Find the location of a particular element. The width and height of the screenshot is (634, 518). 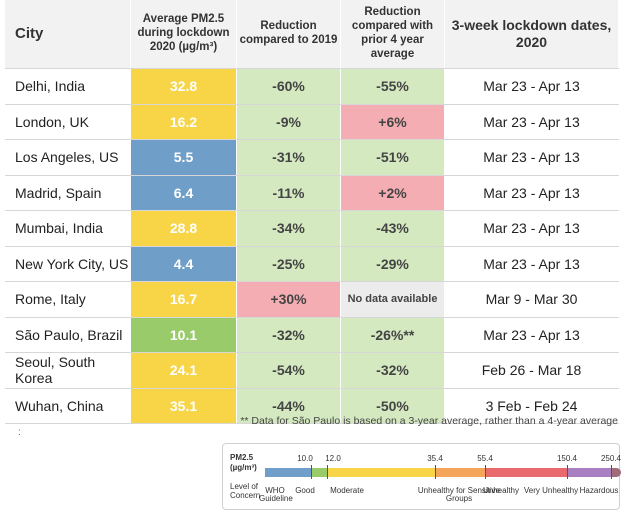

city-cell: New York City, US is located at coordinates (68, 263).